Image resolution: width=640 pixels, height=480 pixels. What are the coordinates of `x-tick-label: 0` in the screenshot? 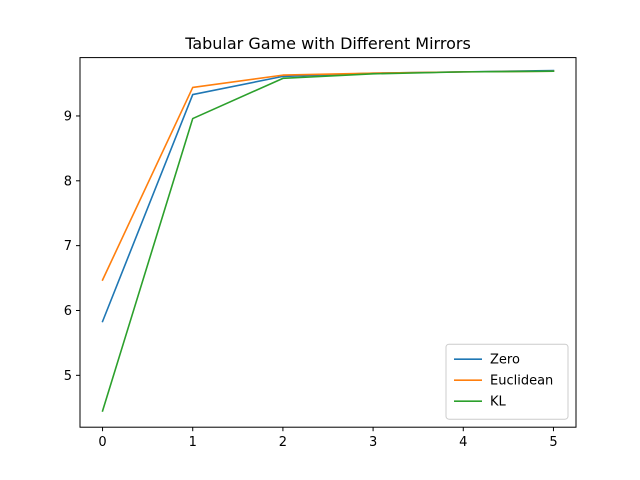 It's located at (102, 442).